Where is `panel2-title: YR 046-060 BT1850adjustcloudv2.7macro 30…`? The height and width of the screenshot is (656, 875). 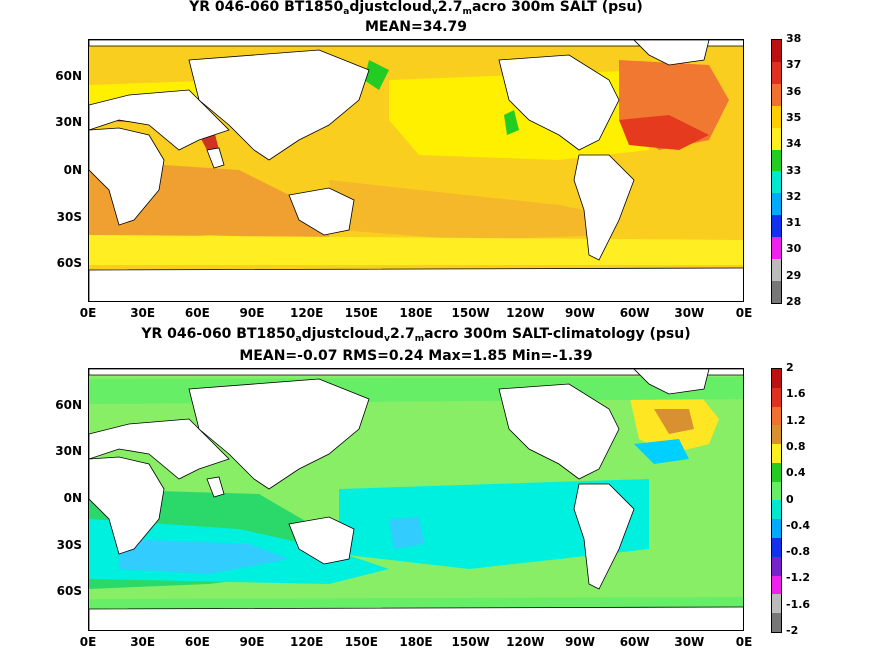 panel2-title: YR 046-060 BT1850adjustcloudv2.7macro 30… is located at coordinates (416, 335).